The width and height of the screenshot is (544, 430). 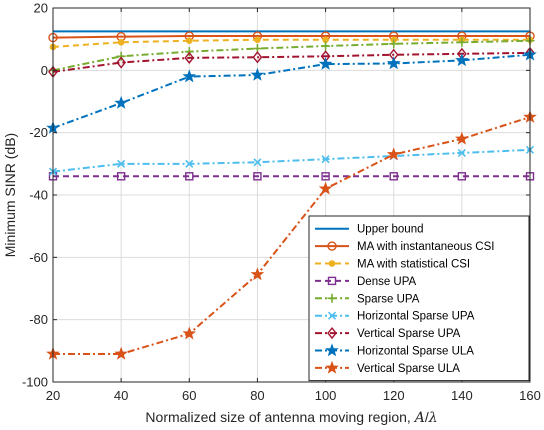 I want to click on legend-item: Horizontal Sparse ULA, so click(x=394, y=350).